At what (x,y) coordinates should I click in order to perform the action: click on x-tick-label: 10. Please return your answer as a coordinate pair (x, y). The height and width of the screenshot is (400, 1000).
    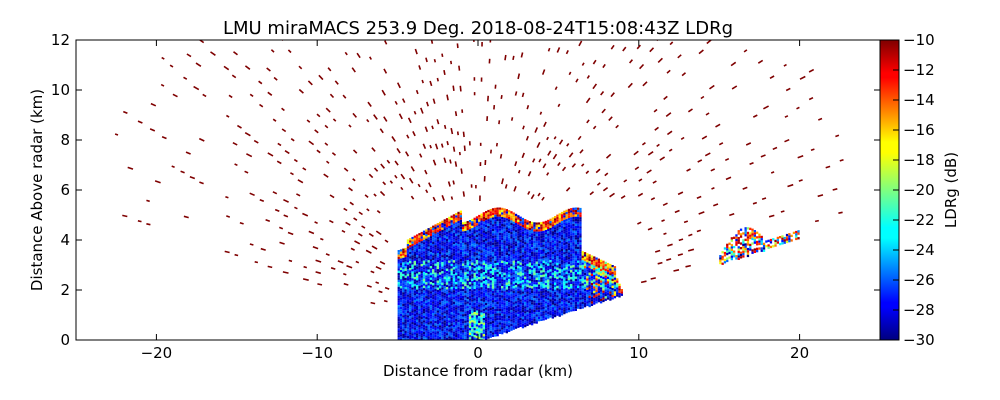
    Looking at the image, I should click on (638, 353).